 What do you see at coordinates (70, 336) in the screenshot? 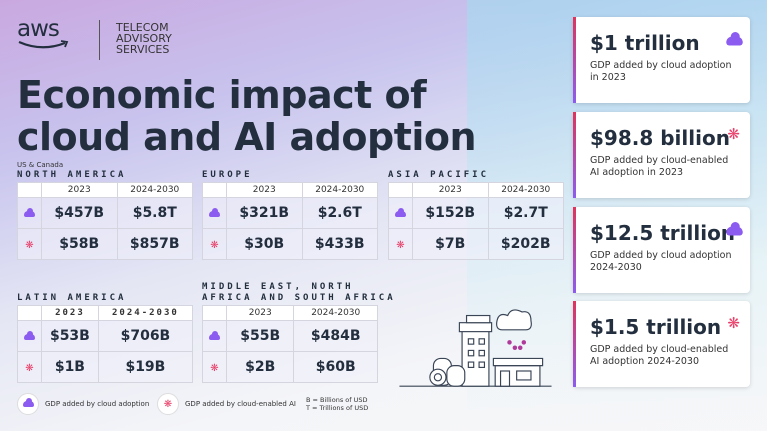
I see `value-cell: $53B` at bounding box center [70, 336].